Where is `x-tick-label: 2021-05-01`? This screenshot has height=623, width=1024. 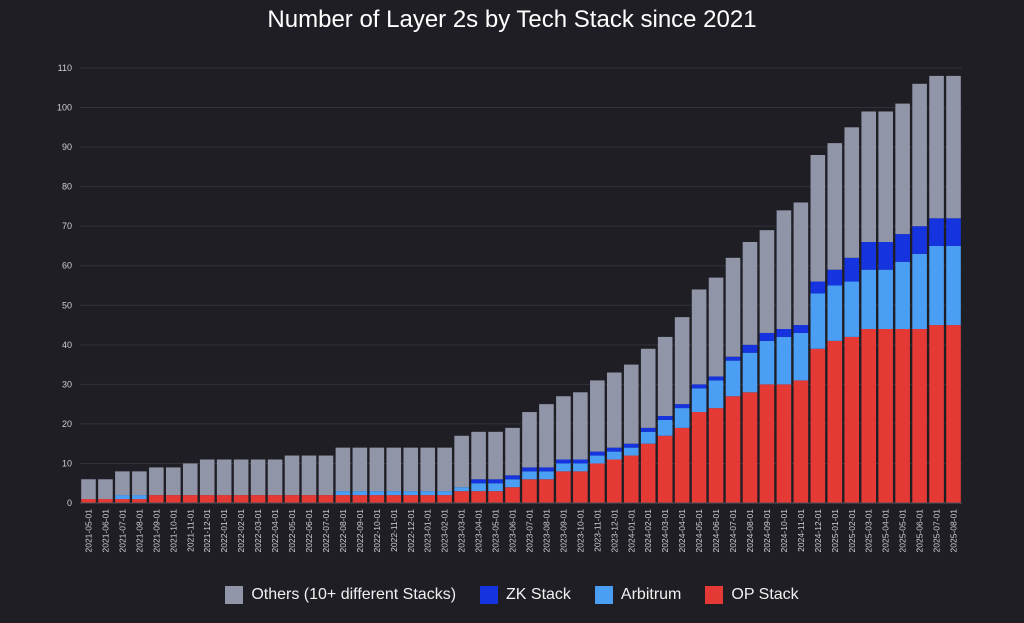 x-tick-label: 2021-05-01 is located at coordinates (88, 531).